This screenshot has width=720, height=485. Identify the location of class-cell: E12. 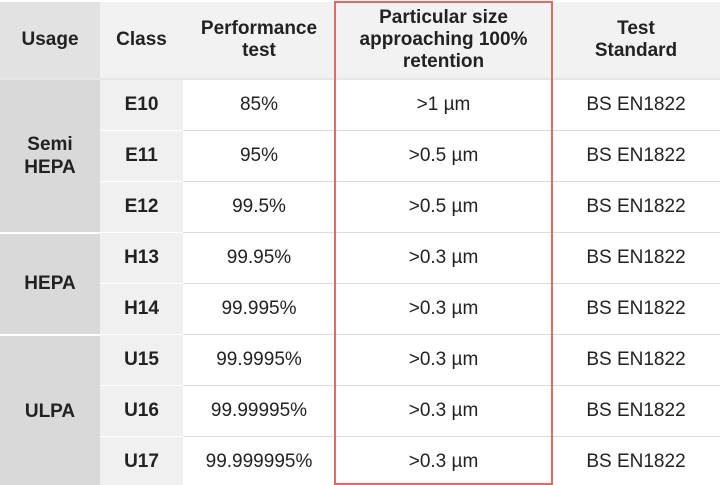
(141, 207).